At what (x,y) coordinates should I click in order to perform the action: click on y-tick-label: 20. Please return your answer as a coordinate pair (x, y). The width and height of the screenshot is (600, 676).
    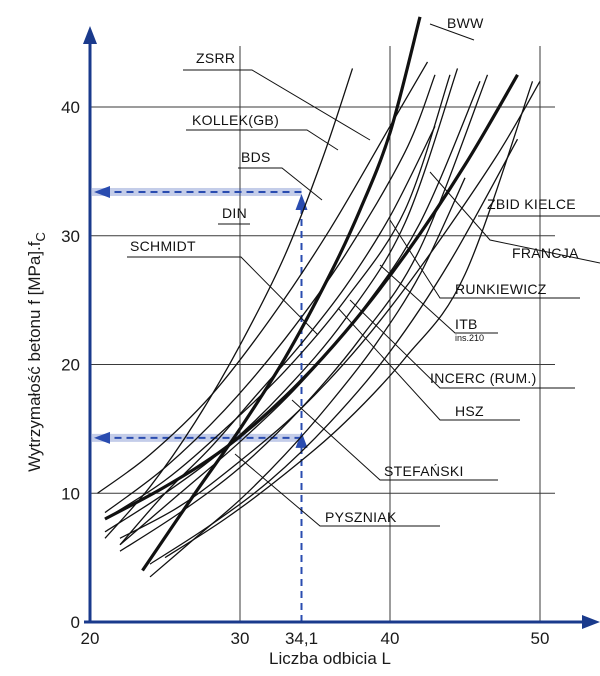
    Looking at the image, I should click on (70, 365).